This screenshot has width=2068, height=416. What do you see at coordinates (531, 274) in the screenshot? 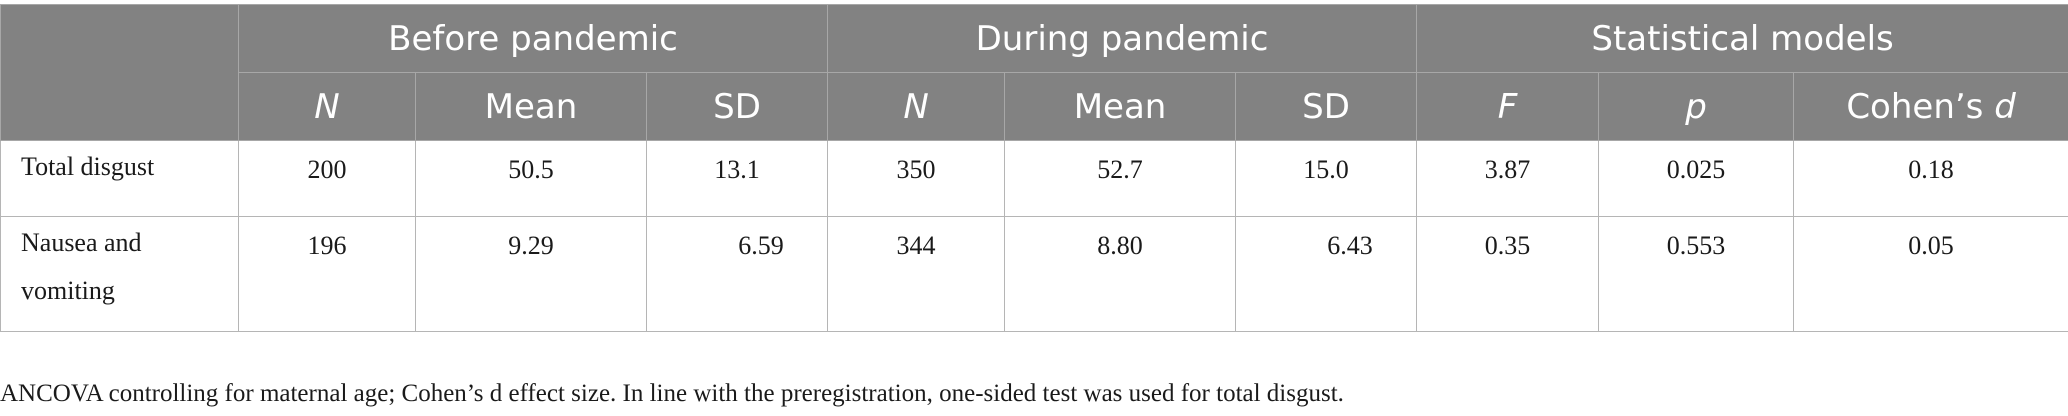
I see `cell-before-mean: 9.29` at bounding box center [531, 274].